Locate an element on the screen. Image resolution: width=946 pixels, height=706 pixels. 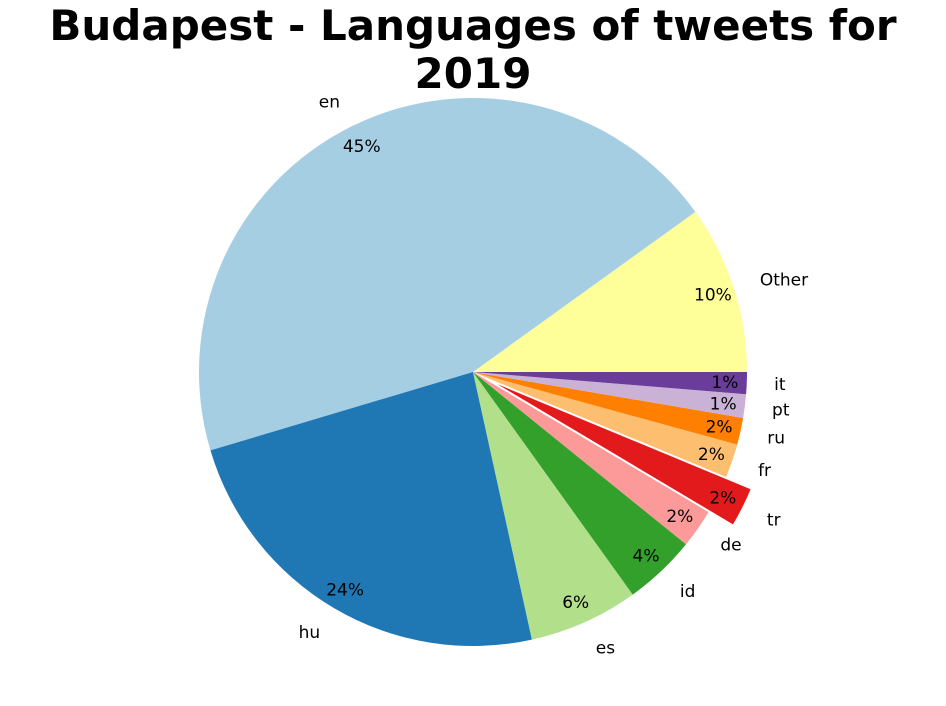
pie-pct-fr: 2% is located at coordinates (711, 455).